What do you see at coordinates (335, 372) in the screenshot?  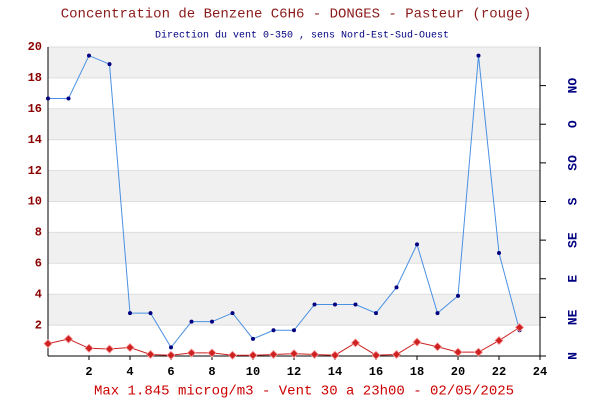 I see `x-tick-label: 14` at bounding box center [335, 372].